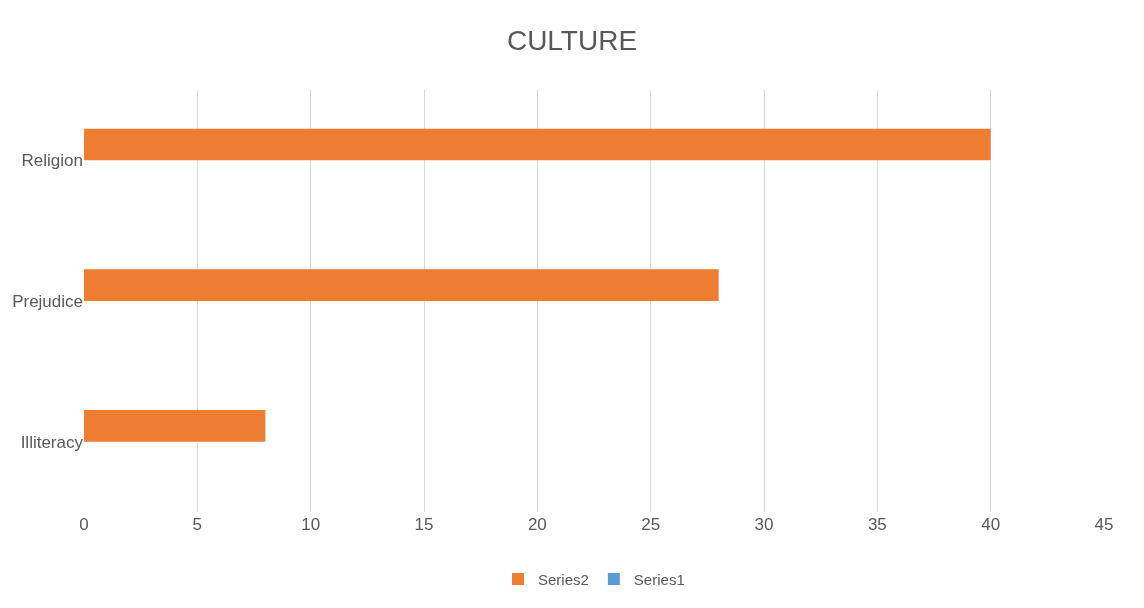 This screenshot has height=608, width=1144. Describe the element at coordinates (563, 579) in the screenshot. I see `legend-label: Series2` at that location.